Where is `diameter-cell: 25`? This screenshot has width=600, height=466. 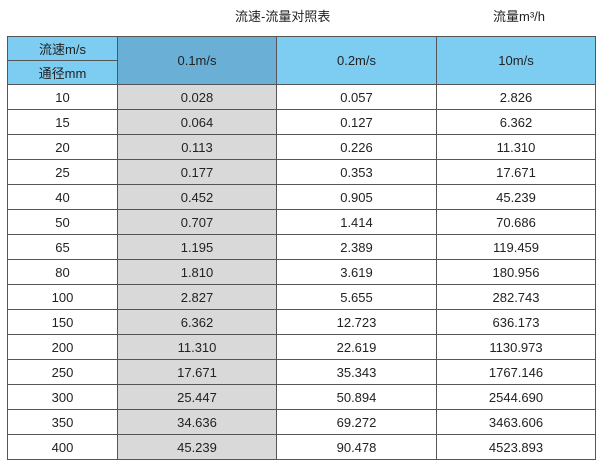
diameter-cell: 25 is located at coordinates (62, 172).